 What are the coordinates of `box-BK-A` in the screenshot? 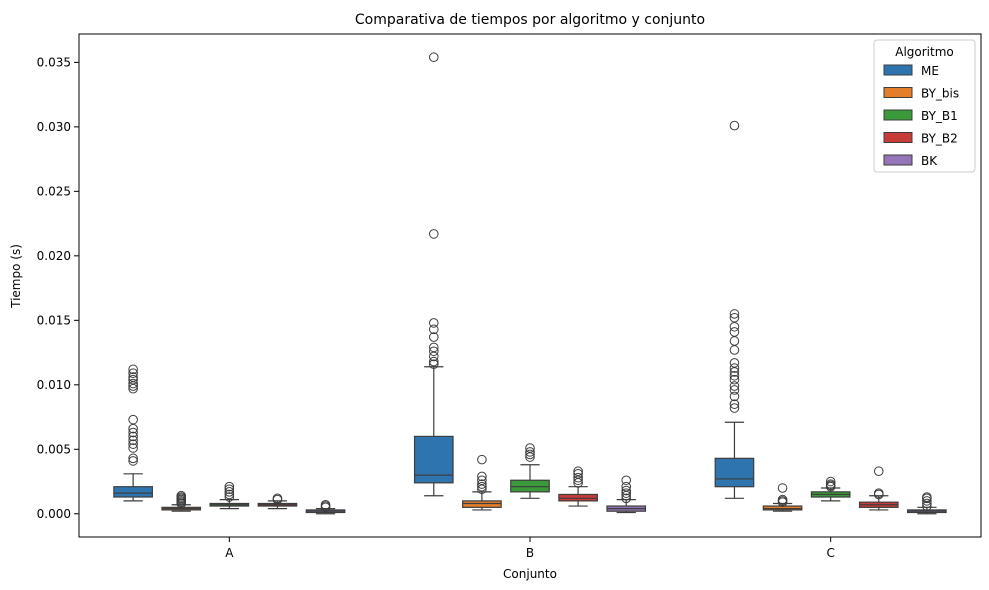 It's located at (325, 507).